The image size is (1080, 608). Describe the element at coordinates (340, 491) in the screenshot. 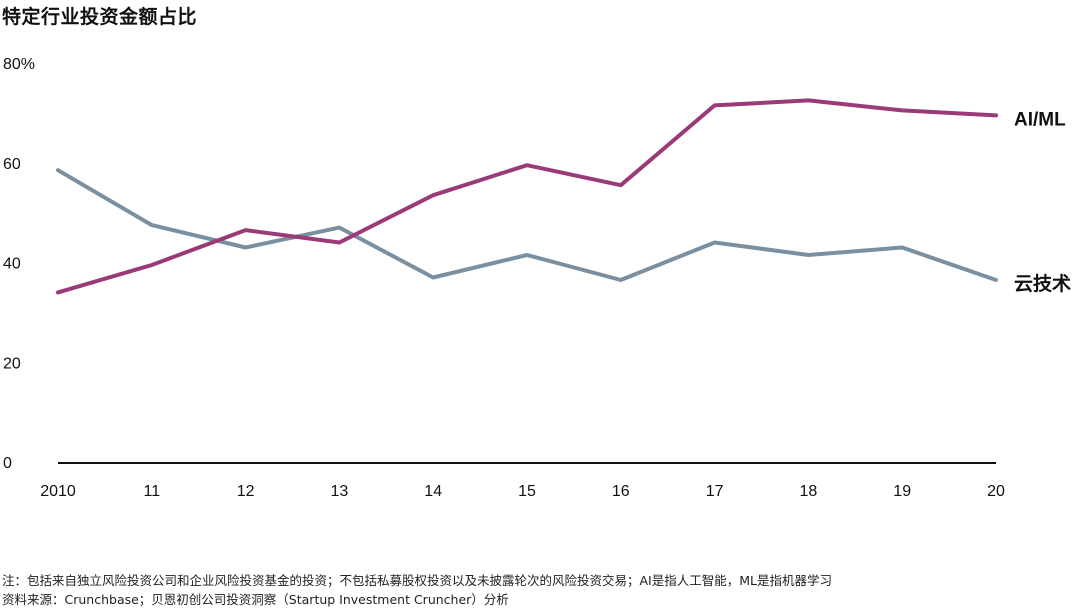

I see `x-tick-label: 13` at that location.